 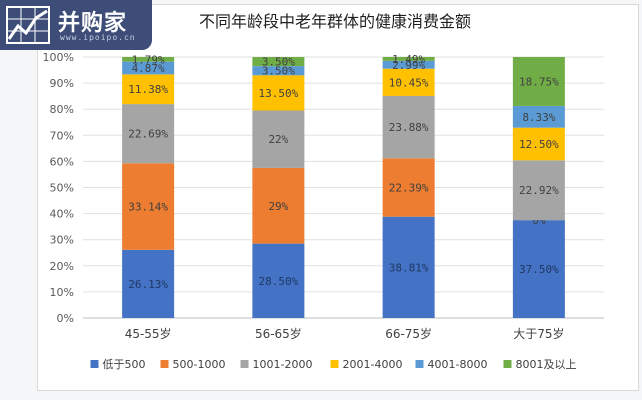 I want to click on data-label: 26.13%, so click(x=148, y=284).